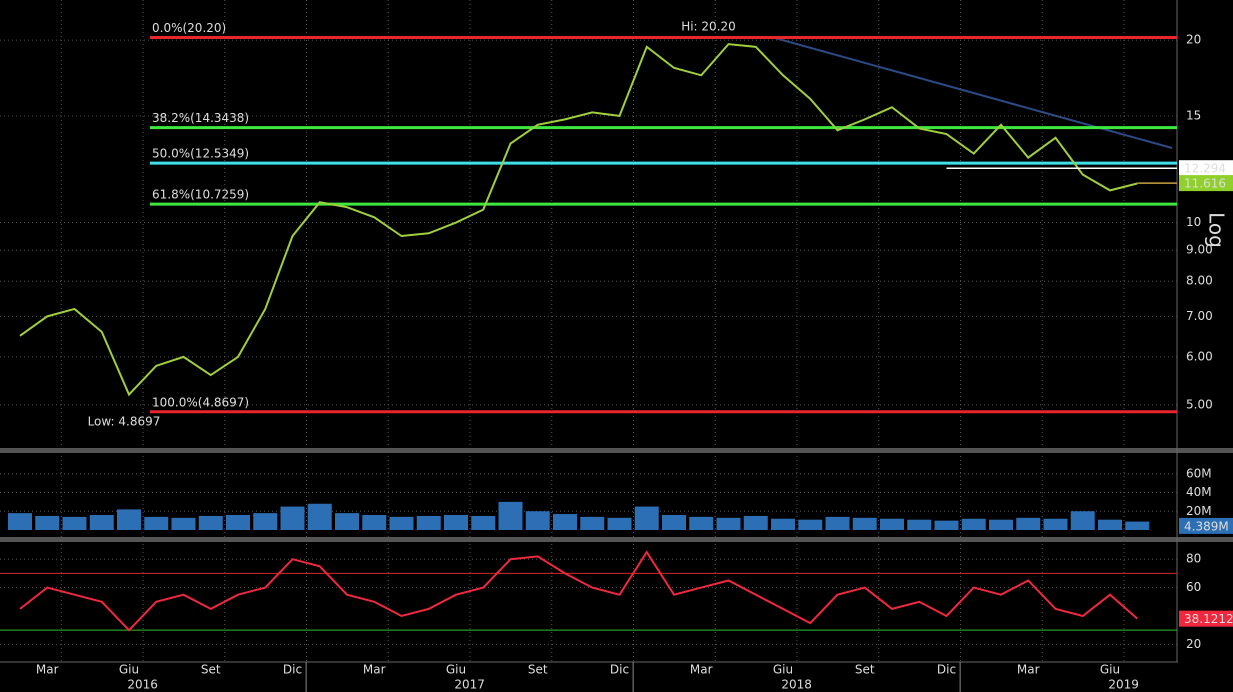 The image size is (1233, 692). What do you see at coordinates (1199, 473) in the screenshot?
I see `y-tick-label: 60M` at bounding box center [1199, 473].